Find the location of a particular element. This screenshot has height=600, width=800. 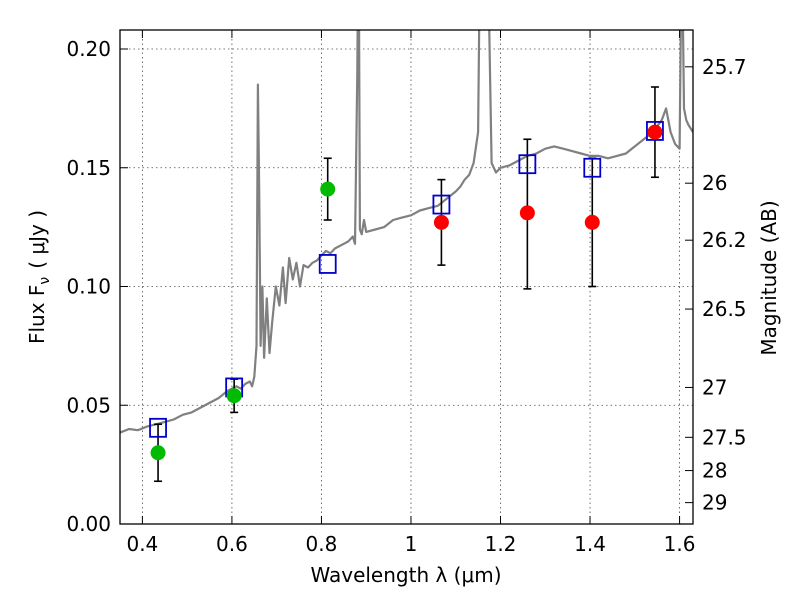

y-tick-label: 0.10 is located at coordinates (88, 287).